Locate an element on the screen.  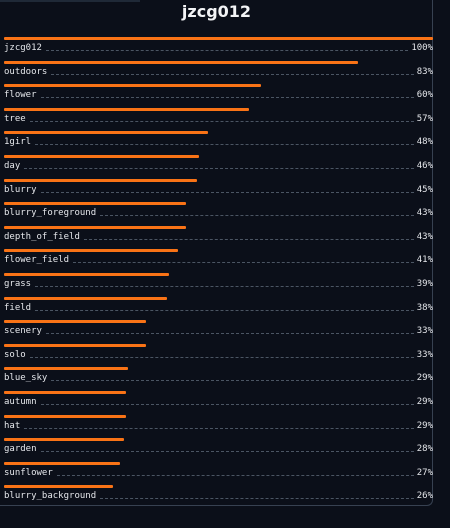
tag-row-text: scenery 33% is located at coordinates (218, 331).